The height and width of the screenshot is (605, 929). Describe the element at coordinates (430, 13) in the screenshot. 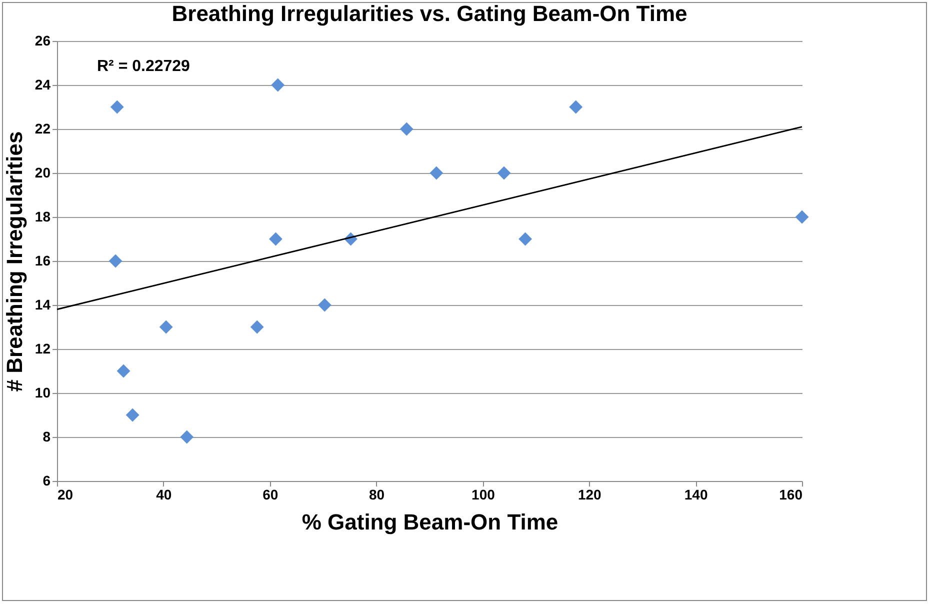

I see `chart-title: Breathing Irregularities vs. Gating Beam-On Time` at that location.